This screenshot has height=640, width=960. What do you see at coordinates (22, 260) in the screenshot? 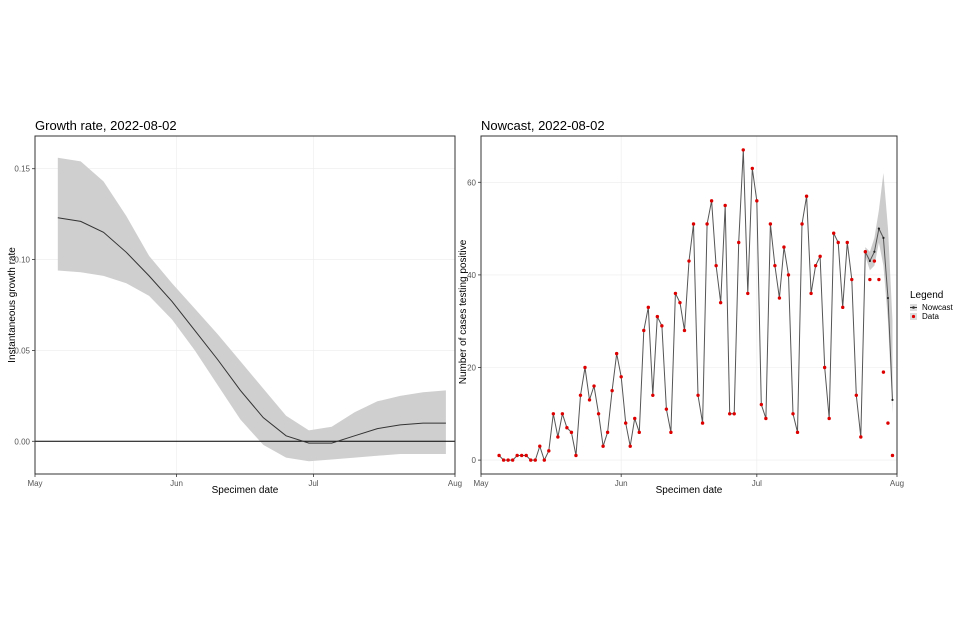
I see `growth-rate-y-tick-label: 0.10` at bounding box center [22, 260].